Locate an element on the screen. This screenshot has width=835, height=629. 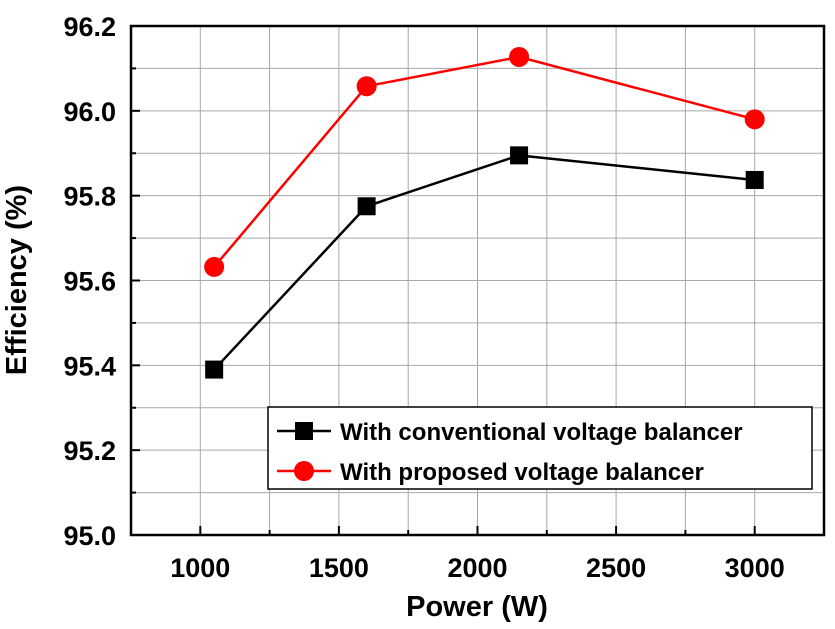
x-tick-label: 2000 is located at coordinates (477, 568).